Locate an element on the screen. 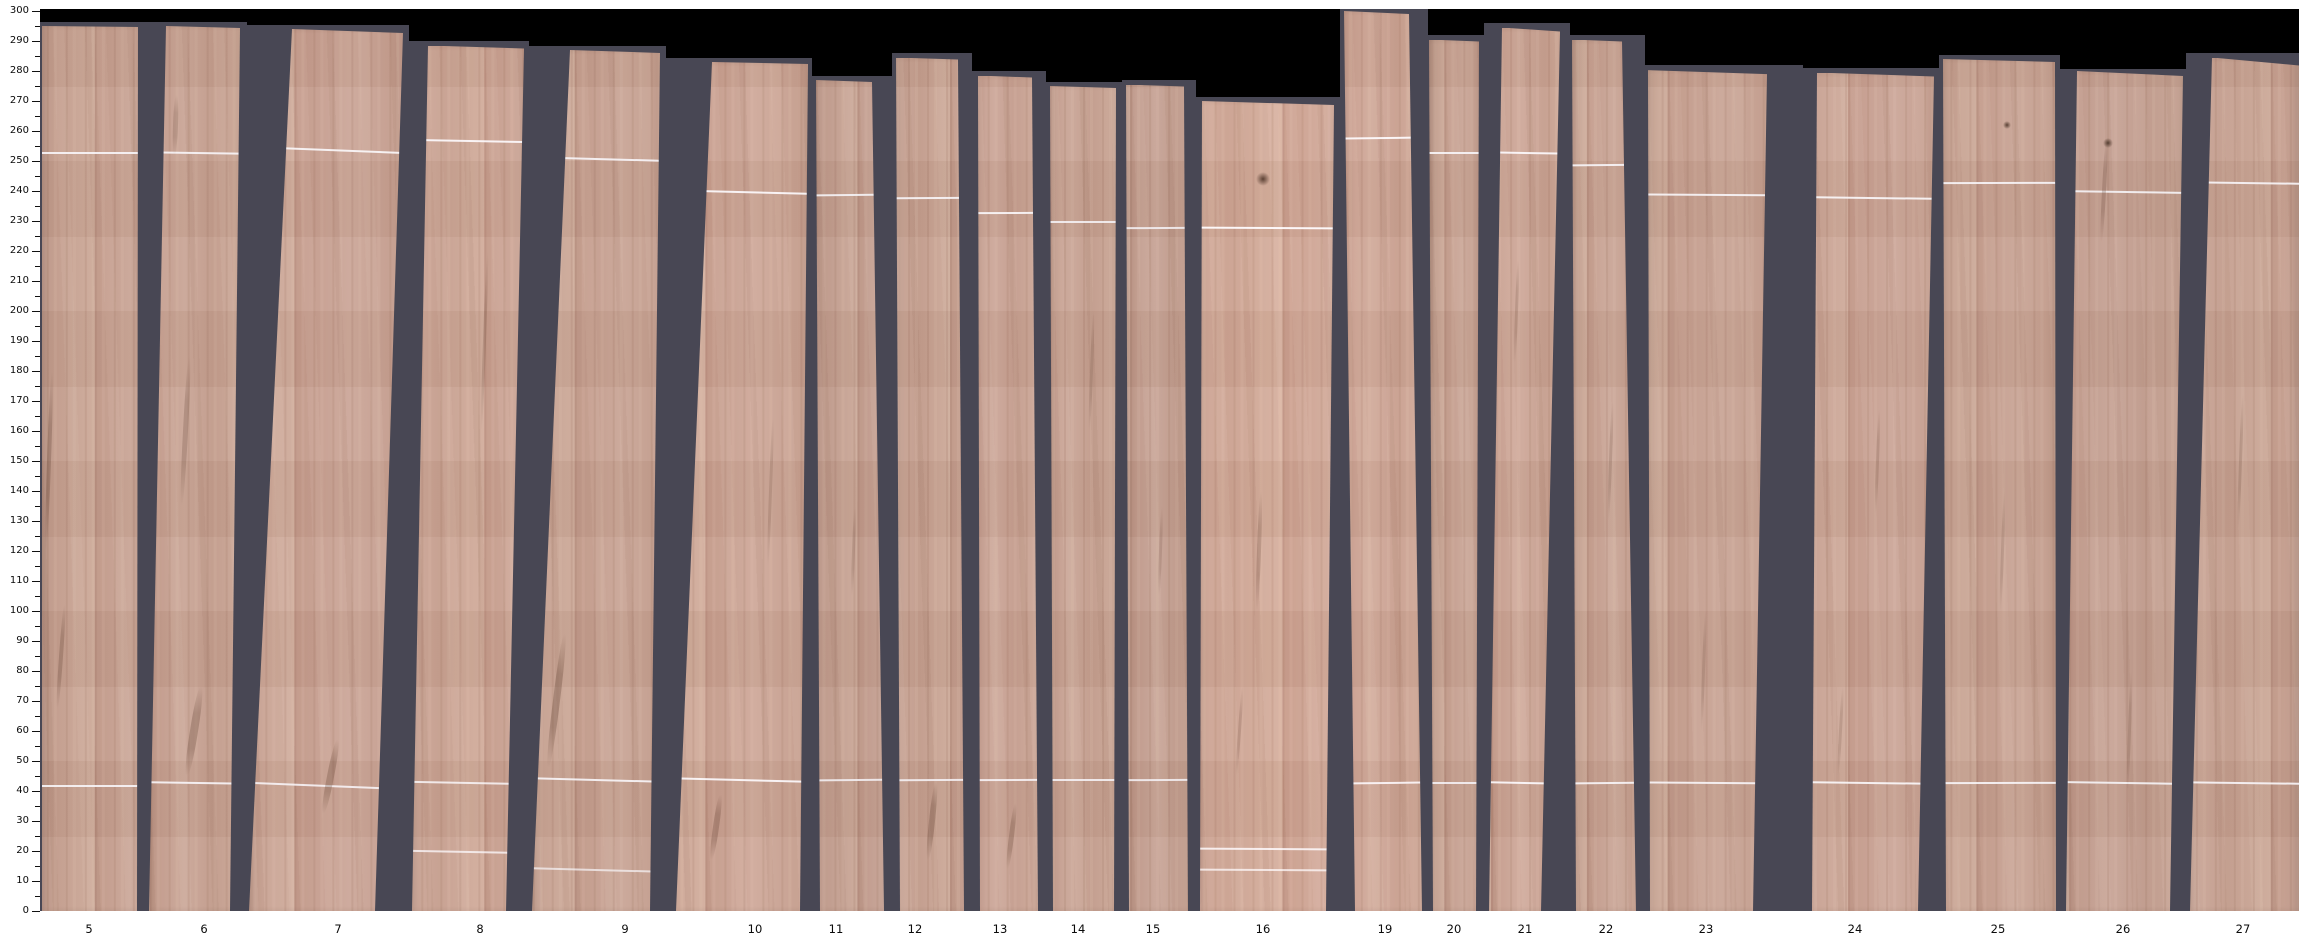  y-tick-label: 0 is located at coordinates (25, 910).